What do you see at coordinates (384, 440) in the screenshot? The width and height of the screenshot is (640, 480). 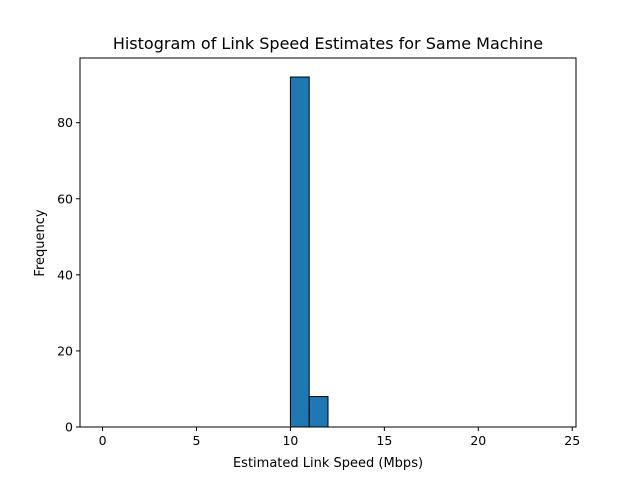 I see `x-tick-label: 15` at bounding box center [384, 440].